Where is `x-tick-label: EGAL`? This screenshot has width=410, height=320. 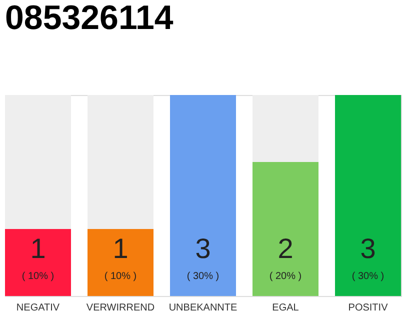 x-tick-label: EGAL is located at coordinates (286, 308).